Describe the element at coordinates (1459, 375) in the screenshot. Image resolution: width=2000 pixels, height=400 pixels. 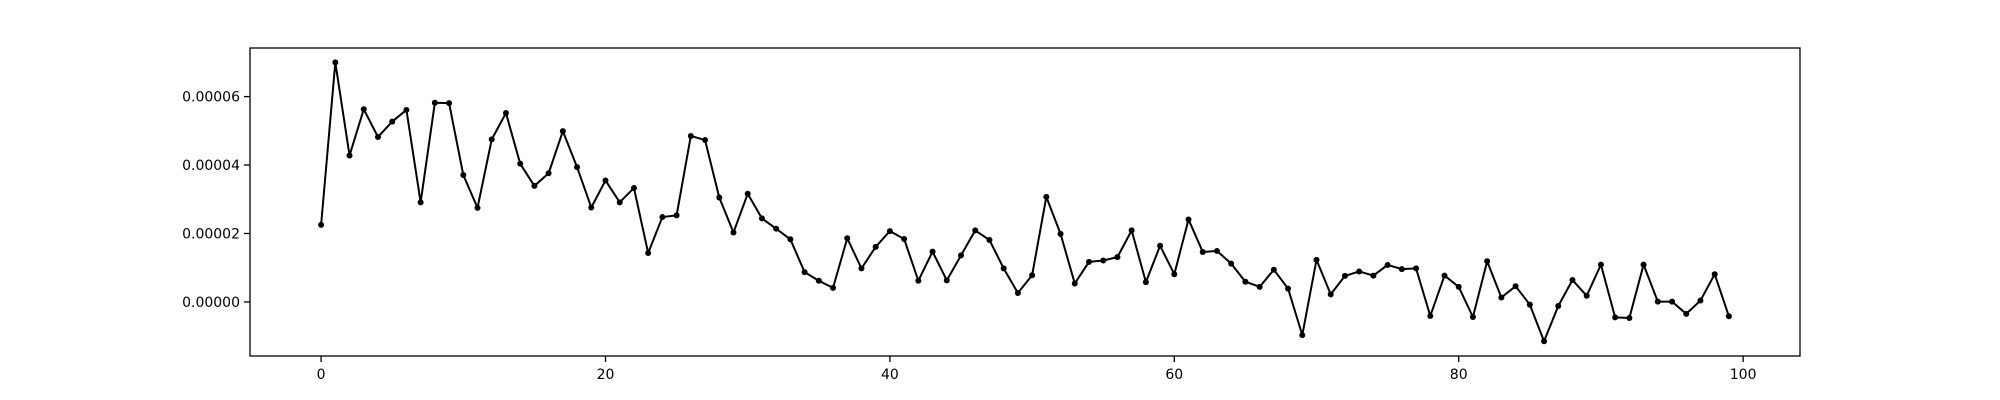
I see `x-tick-label: 80` at that location.